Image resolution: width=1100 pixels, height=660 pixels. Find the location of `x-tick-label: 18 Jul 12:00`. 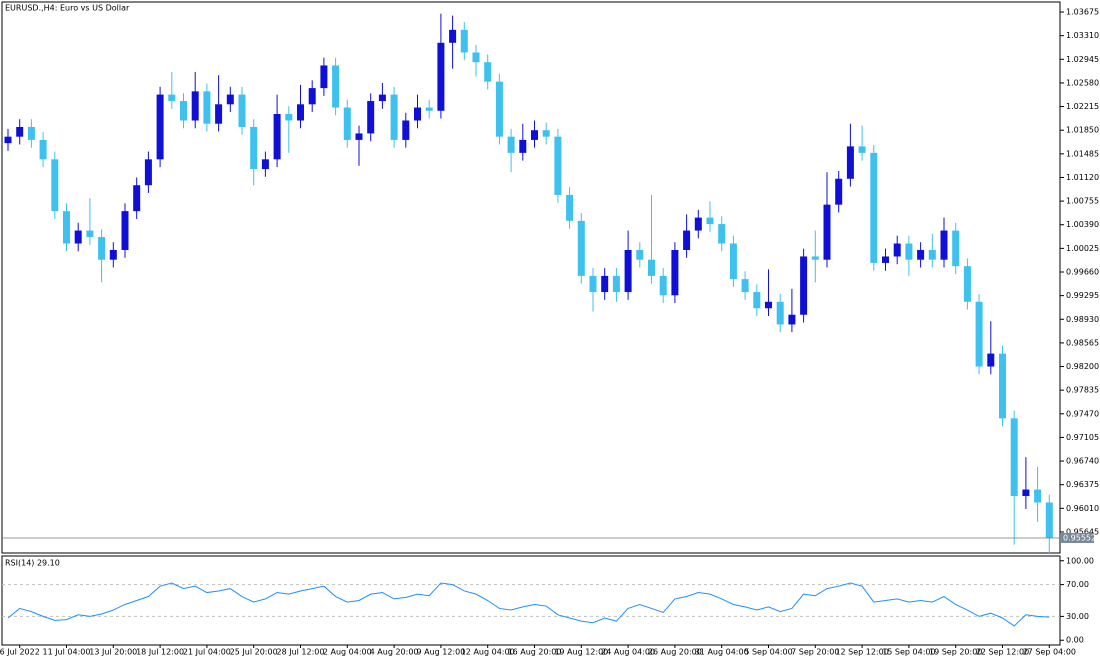

x-tick-label: 18 Jul 12:00 is located at coordinates (160, 652).